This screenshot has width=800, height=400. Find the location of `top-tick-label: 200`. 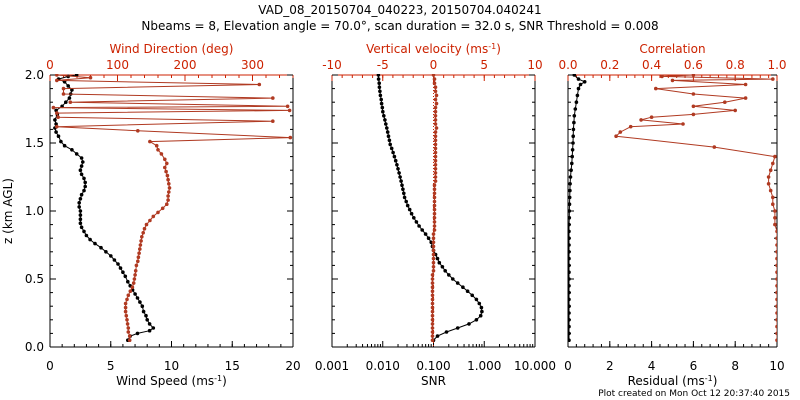

top-tick-label: 200 is located at coordinates (185, 65).